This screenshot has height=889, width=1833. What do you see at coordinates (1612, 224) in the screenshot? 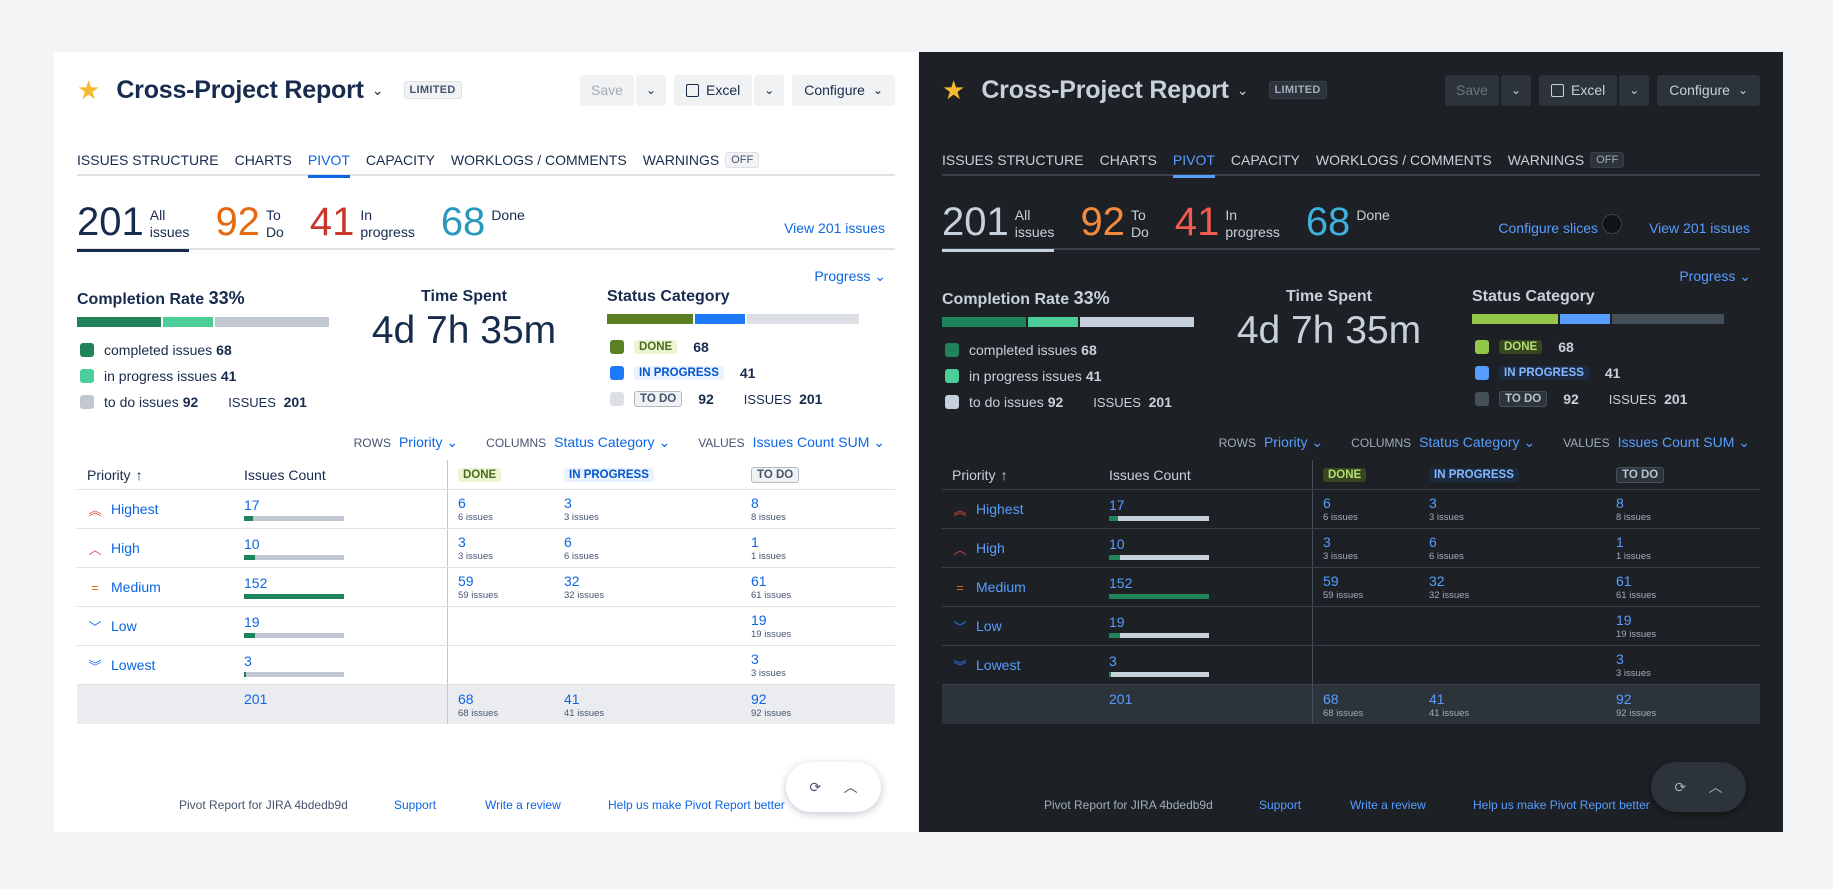
I see `slices-toggle` at bounding box center [1612, 224].